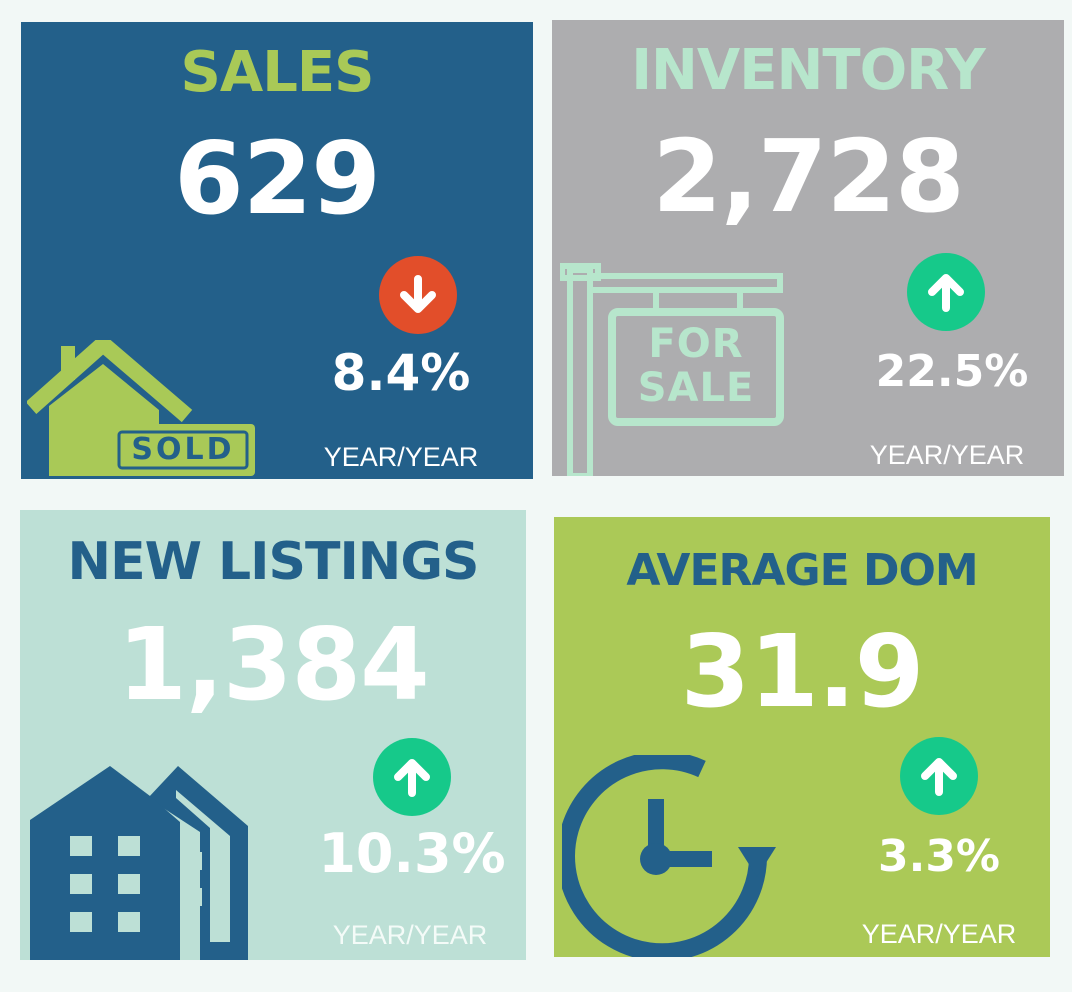 This screenshot has width=1072, height=992. Describe the element at coordinates (410, 935) in the screenshot. I see `new-listings-period: YEAR/YEAR` at that location.